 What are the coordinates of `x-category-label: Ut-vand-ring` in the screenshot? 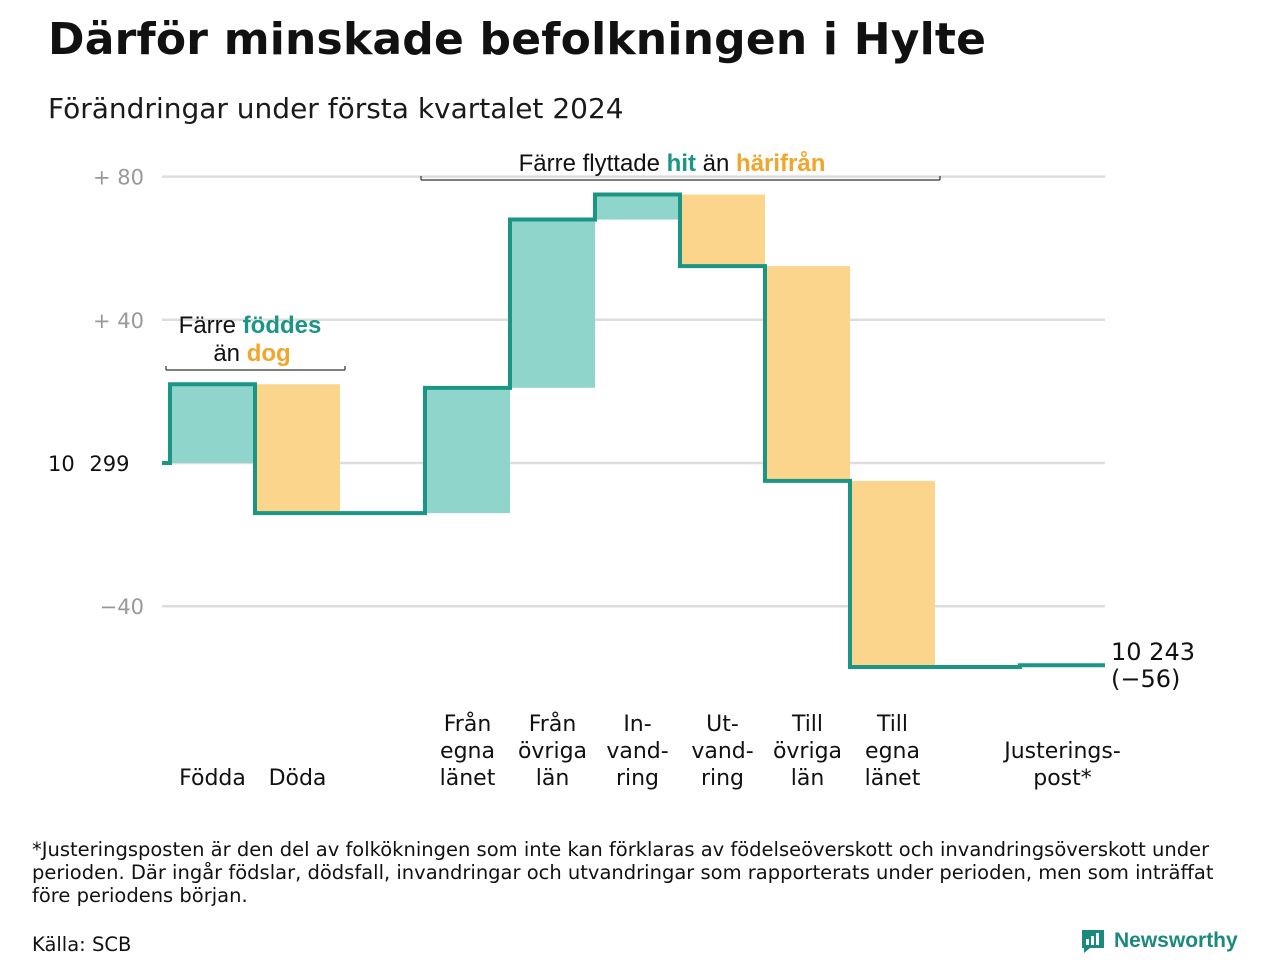 It's located at (722, 751).